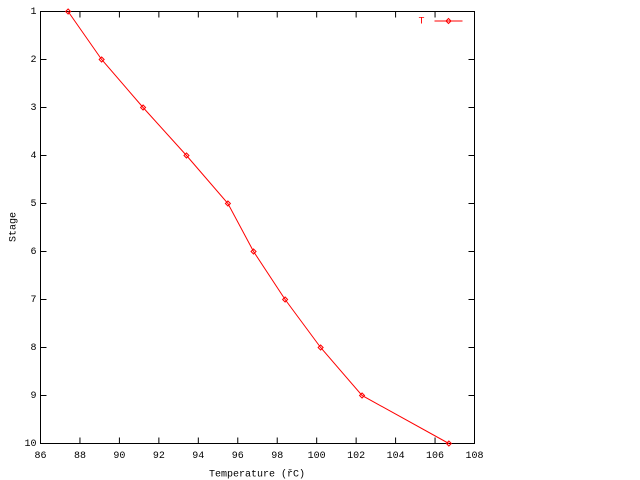 This screenshot has height=480, width=640. I want to click on x-tick-label: 94, so click(198, 456).